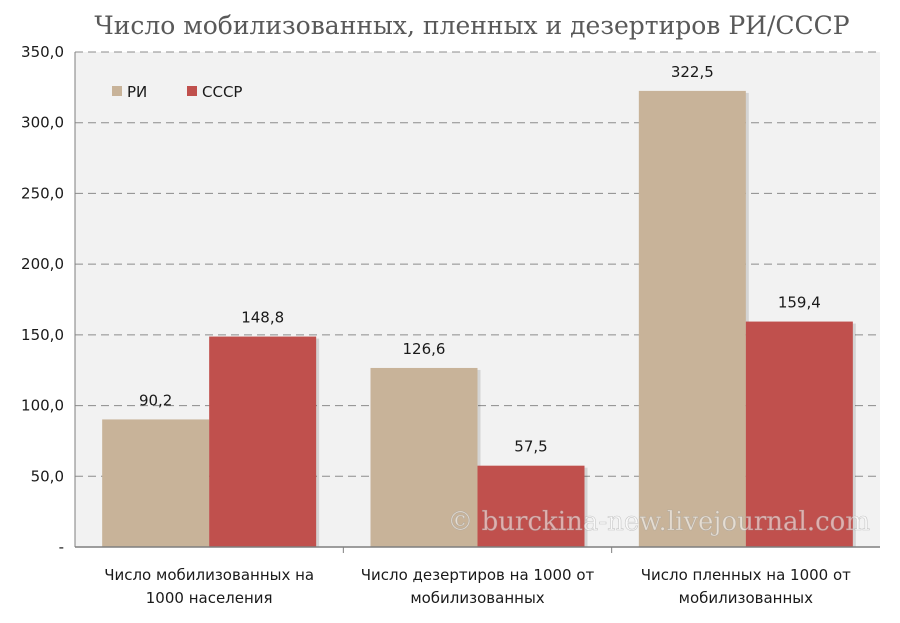 The width and height of the screenshot is (900, 623). Describe the element at coordinates (155, 400) in the screenshot. I see `data-label: 90,2` at that location.